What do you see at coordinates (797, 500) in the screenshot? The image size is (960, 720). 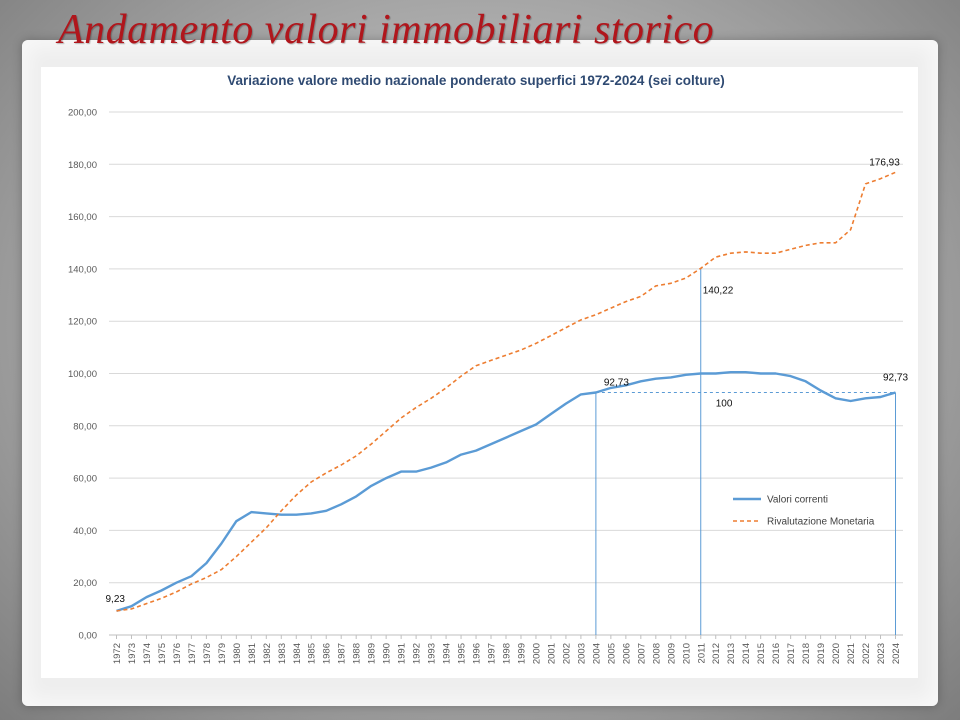 I see `legend-label: Valori correnti` at bounding box center [797, 500].